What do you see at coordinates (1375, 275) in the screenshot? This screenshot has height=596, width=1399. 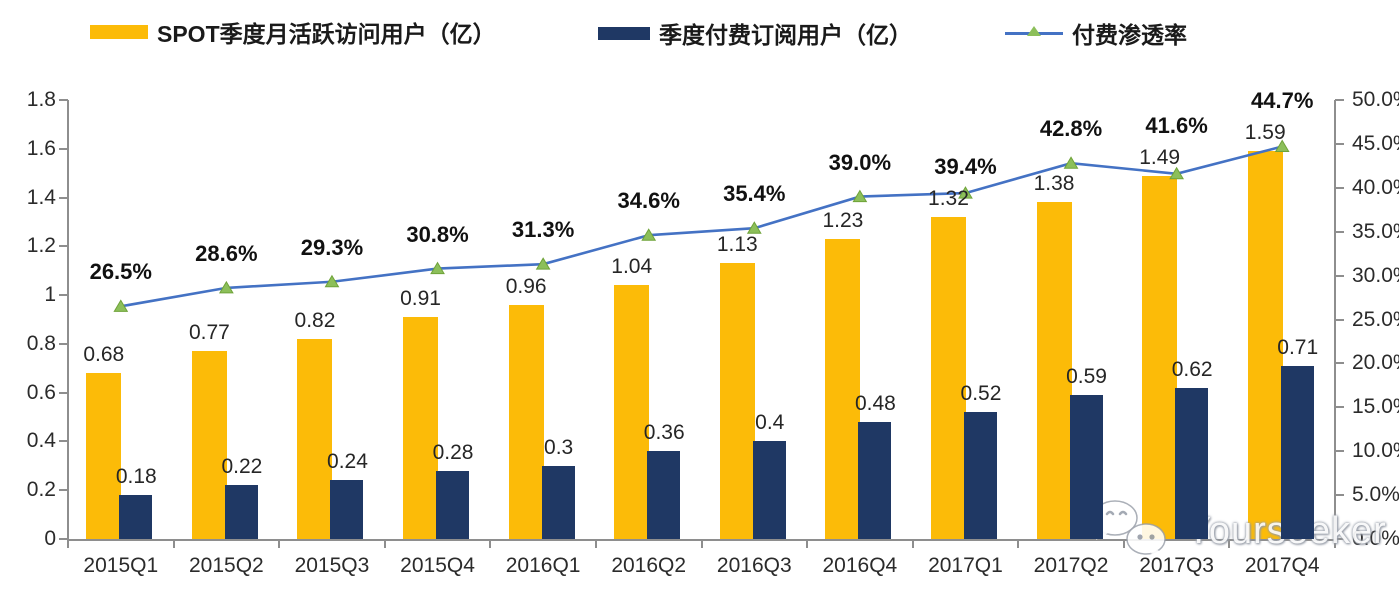 I see `y-axis-right-label: 30.0%` at bounding box center [1375, 275].